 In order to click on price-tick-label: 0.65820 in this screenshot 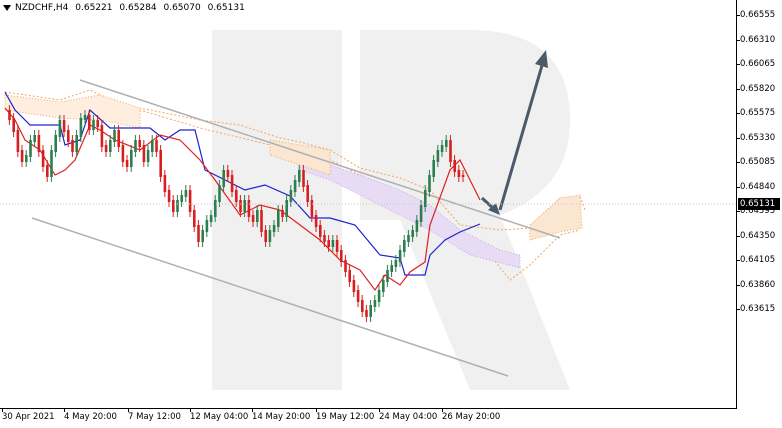, I will do `click(756, 88)`.